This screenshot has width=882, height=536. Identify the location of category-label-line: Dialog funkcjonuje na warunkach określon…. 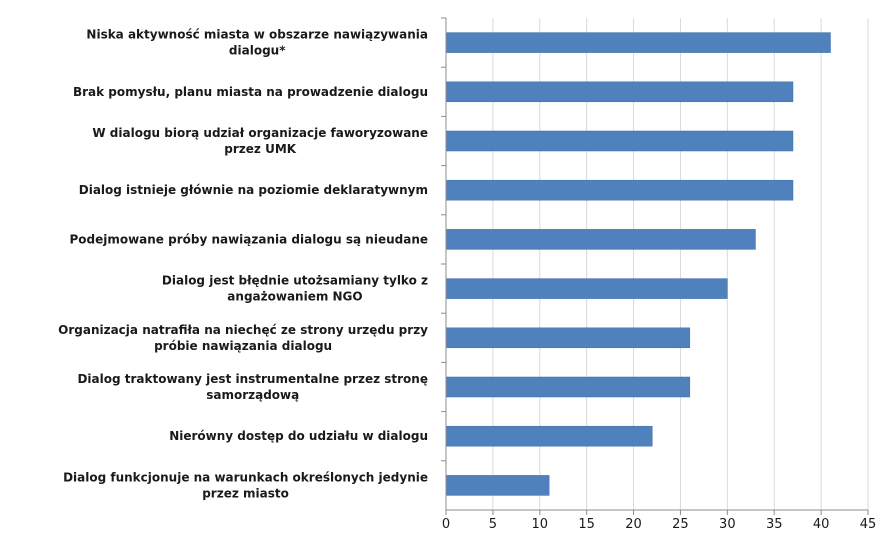
(245, 477).